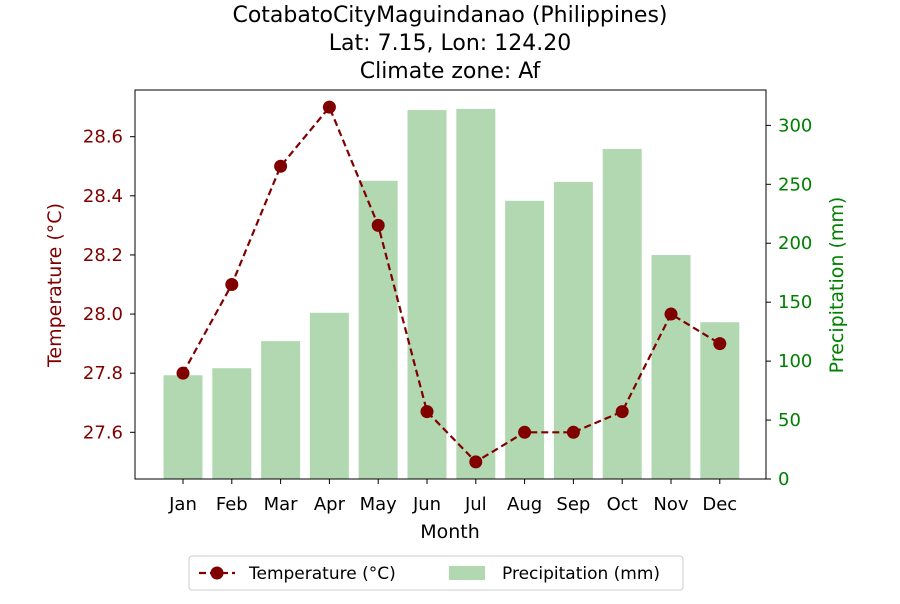 The width and height of the screenshot is (900, 604). I want to click on precipitation-bar-nov, so click(671, 367).